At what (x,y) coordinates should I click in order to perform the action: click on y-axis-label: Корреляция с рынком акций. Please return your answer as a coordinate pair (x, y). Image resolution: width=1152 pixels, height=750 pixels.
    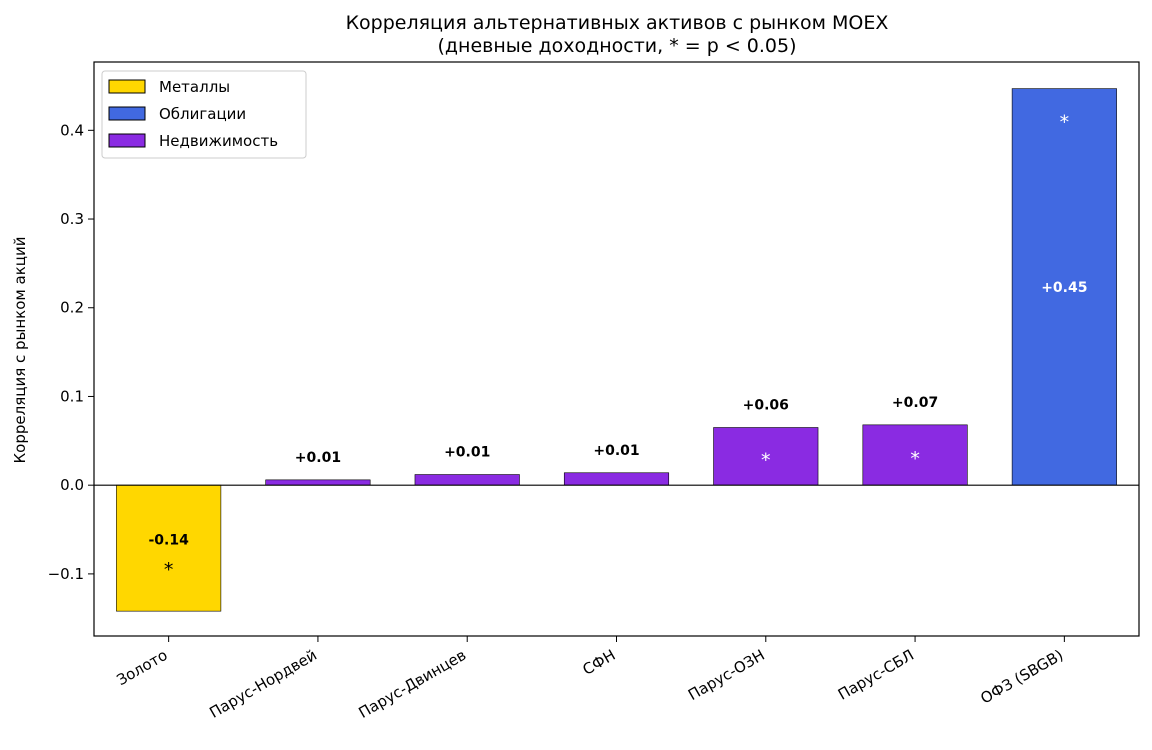
    Looking at the image, I should click on (20, 350).